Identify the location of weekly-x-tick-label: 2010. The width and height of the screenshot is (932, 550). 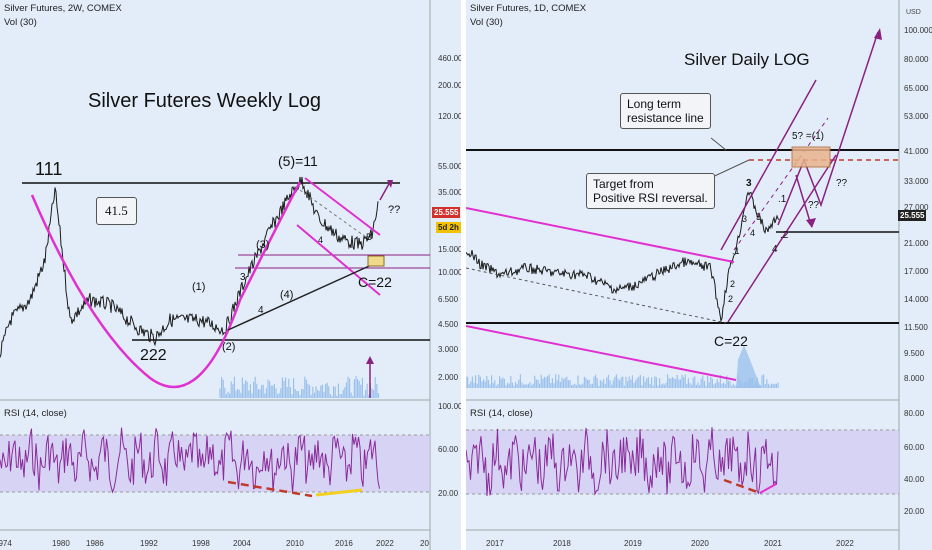
(295, 543).